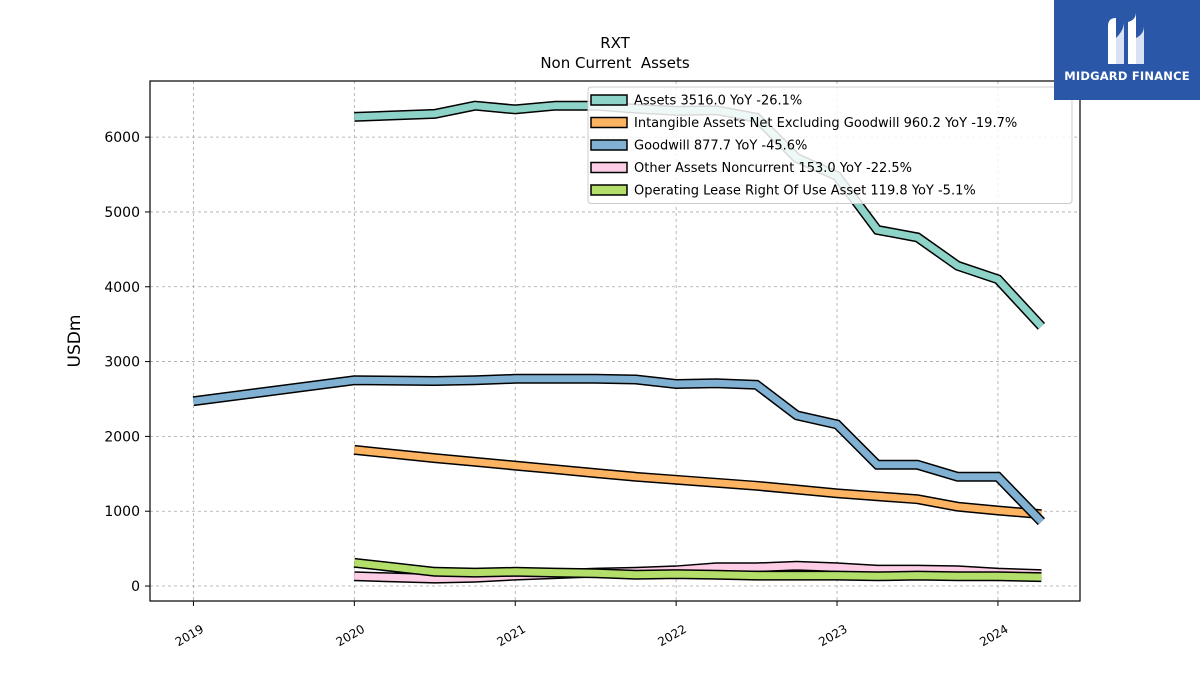 The image size is (1200, 675). What do you see at coordinates (122, 138) in the screenshot?
I see `y-tick-label: 6000` at bounding box center [122, 138].